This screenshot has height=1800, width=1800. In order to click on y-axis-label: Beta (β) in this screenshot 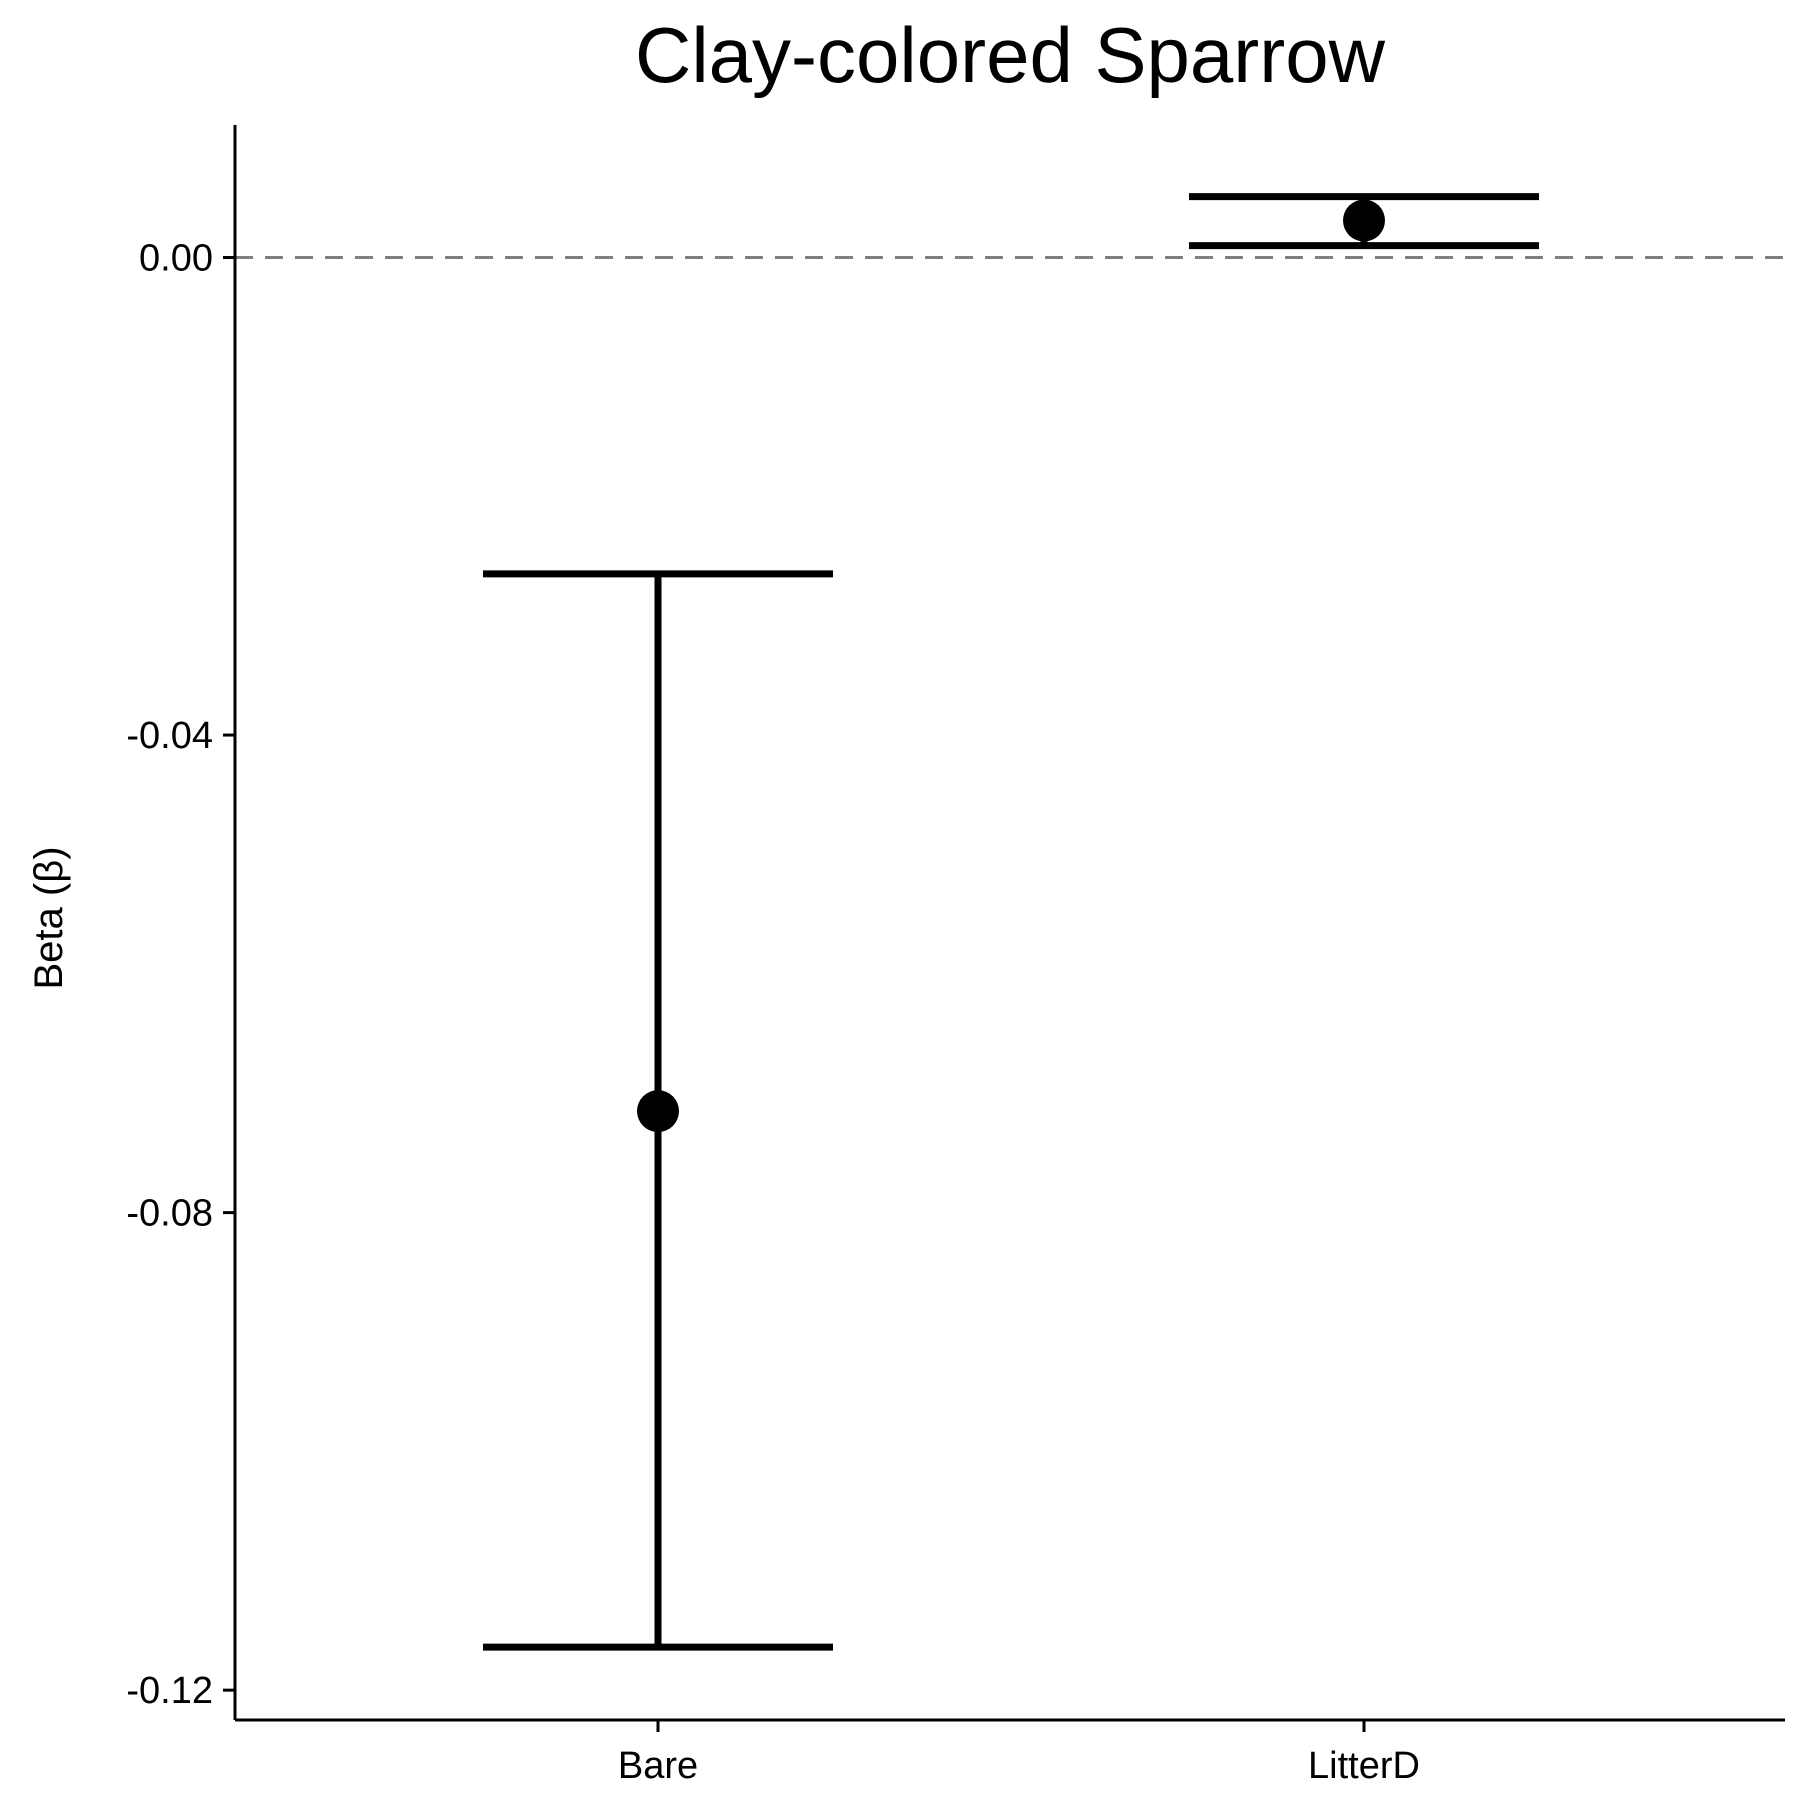, I will do `click(49, 917)`.